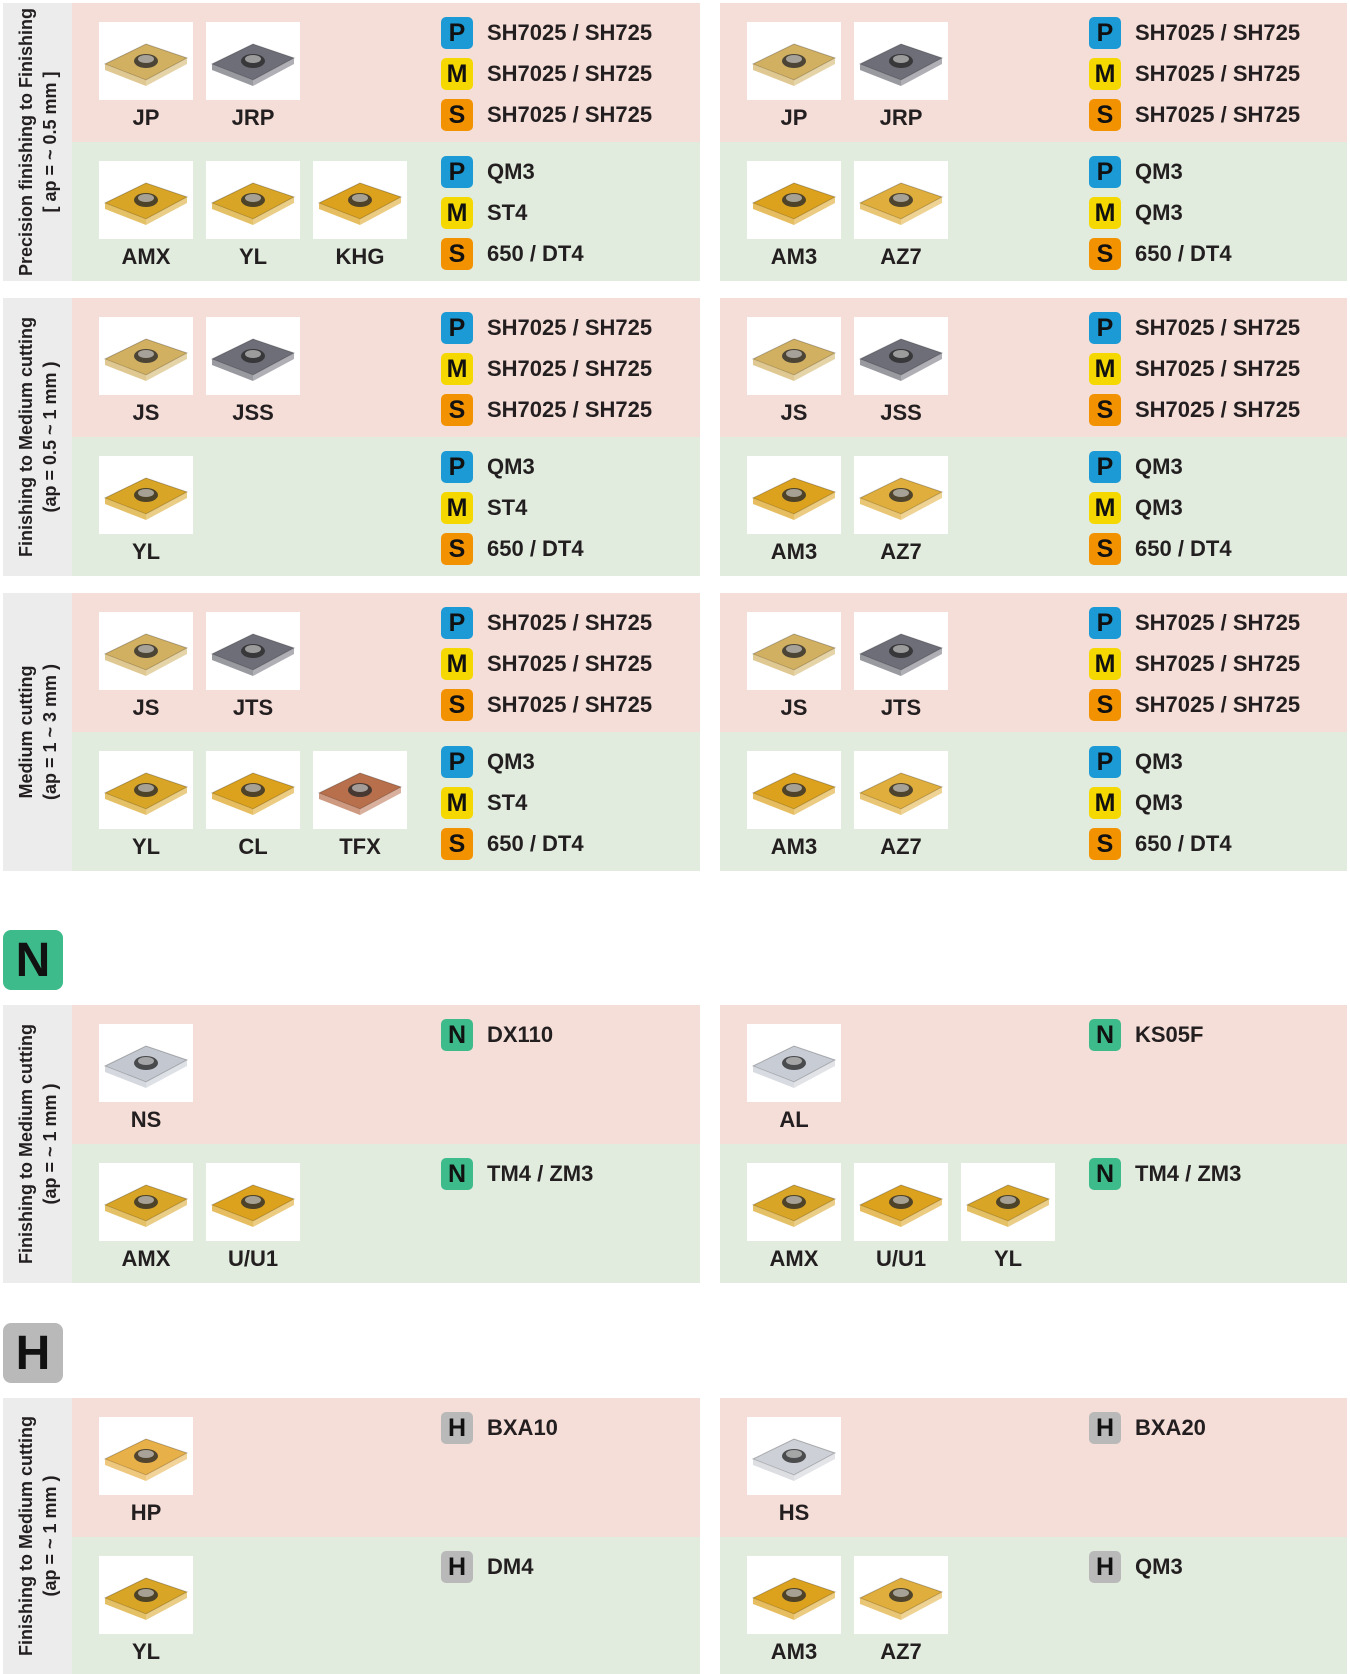 The width and height of the screenshot is (1350, 1674). Describe the element at coordinates (794, 1512) in the screenshot. I see `insert-name: HS` at that location.